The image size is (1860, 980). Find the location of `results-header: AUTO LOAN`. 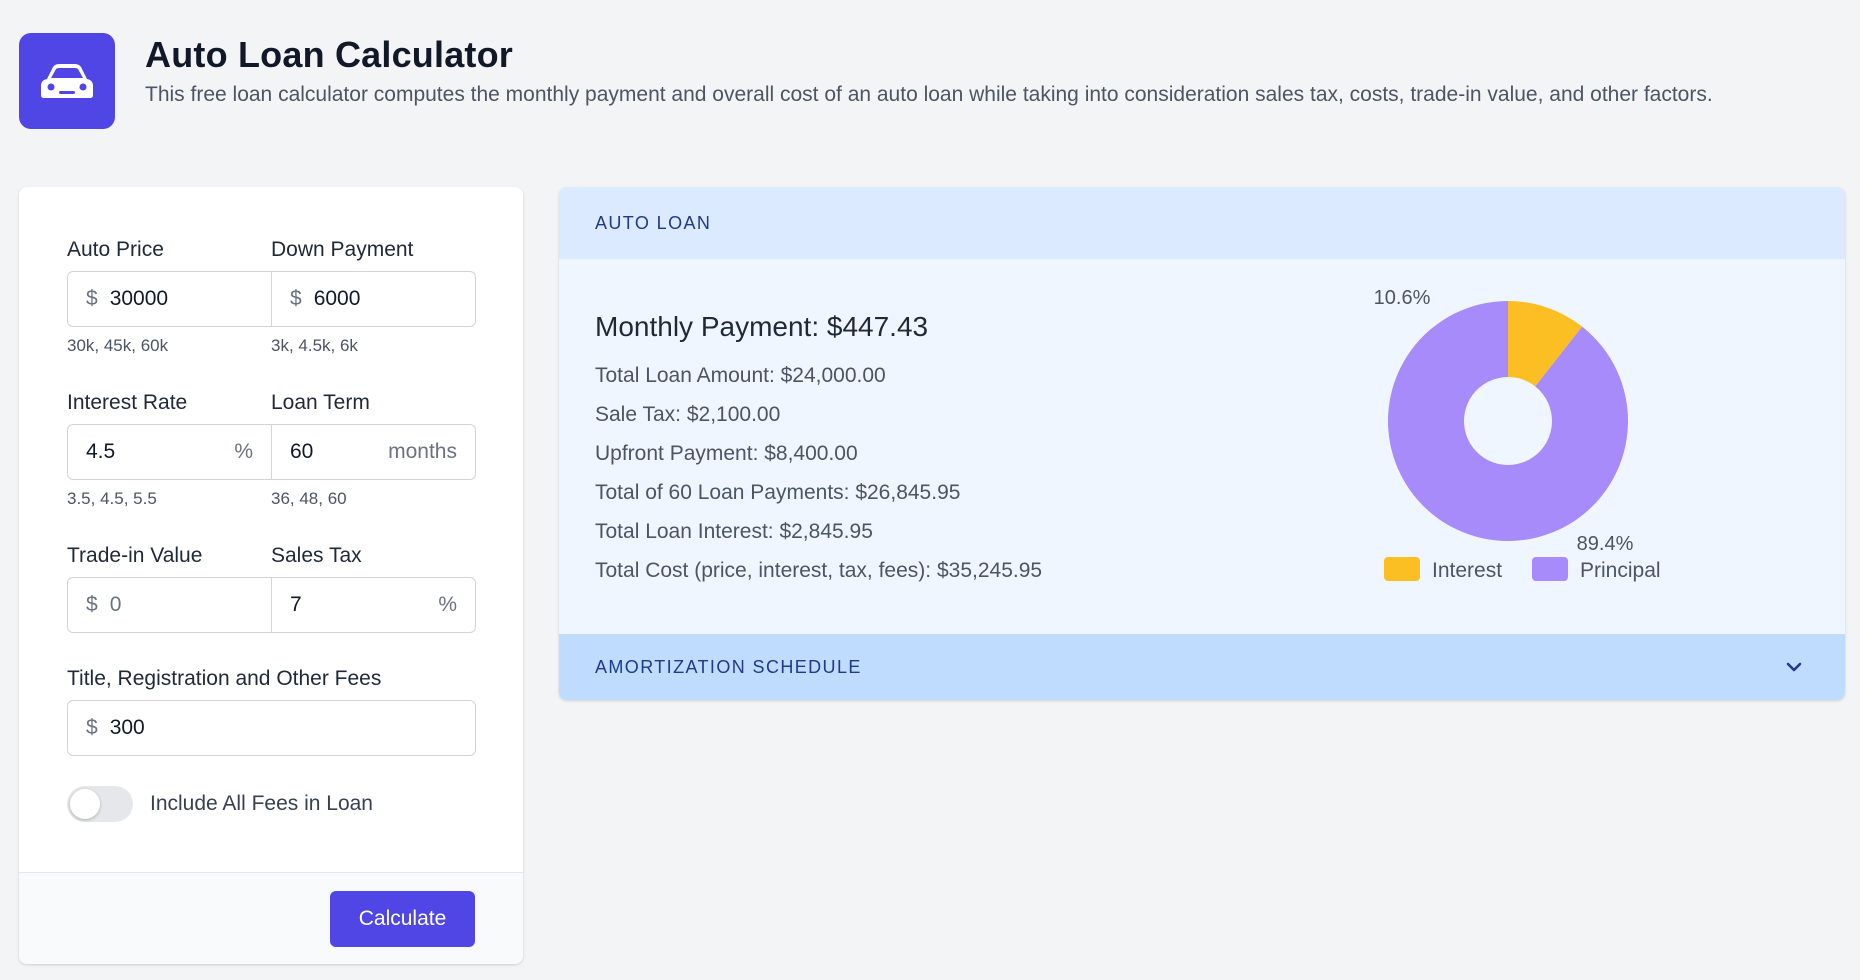

results-header: AUTO LOAN is located at coordinates (1202, 223).